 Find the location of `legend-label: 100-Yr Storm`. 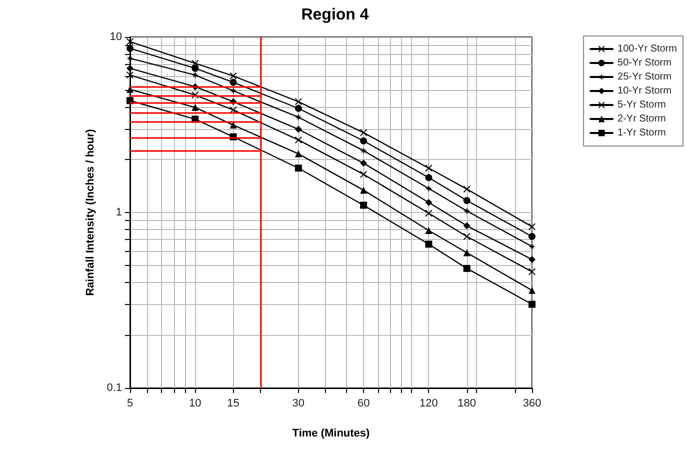

legend-label: 100-Yr Storm is located at coordinates (648, 49).